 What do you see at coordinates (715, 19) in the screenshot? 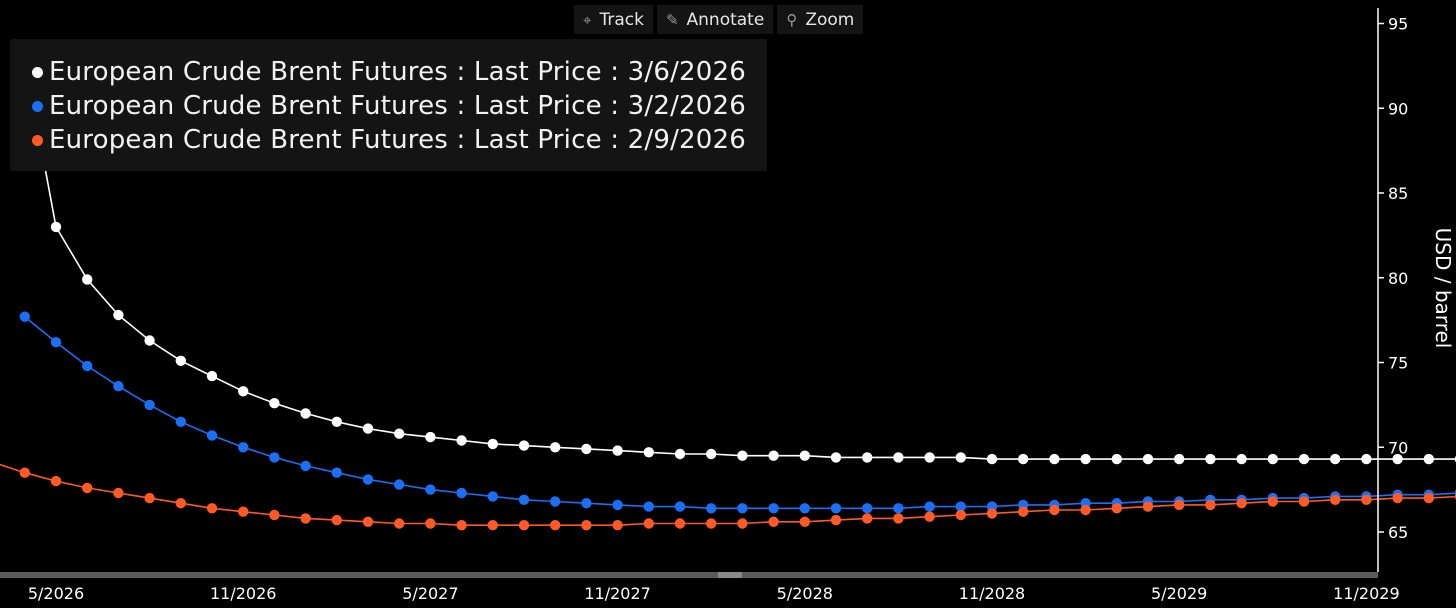
I see `annotate-button: ✎ Annotate` at bounding box center [715, 19].